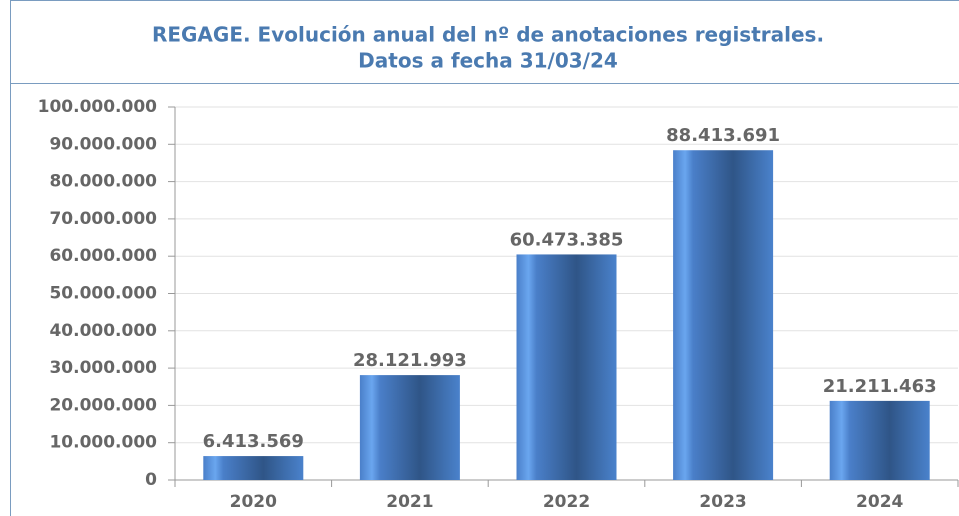  What do you see at coordinates (103, 144) in the screenshot?
I see `y-tick-label: 90.000.000` at bounding box center [103, 144].